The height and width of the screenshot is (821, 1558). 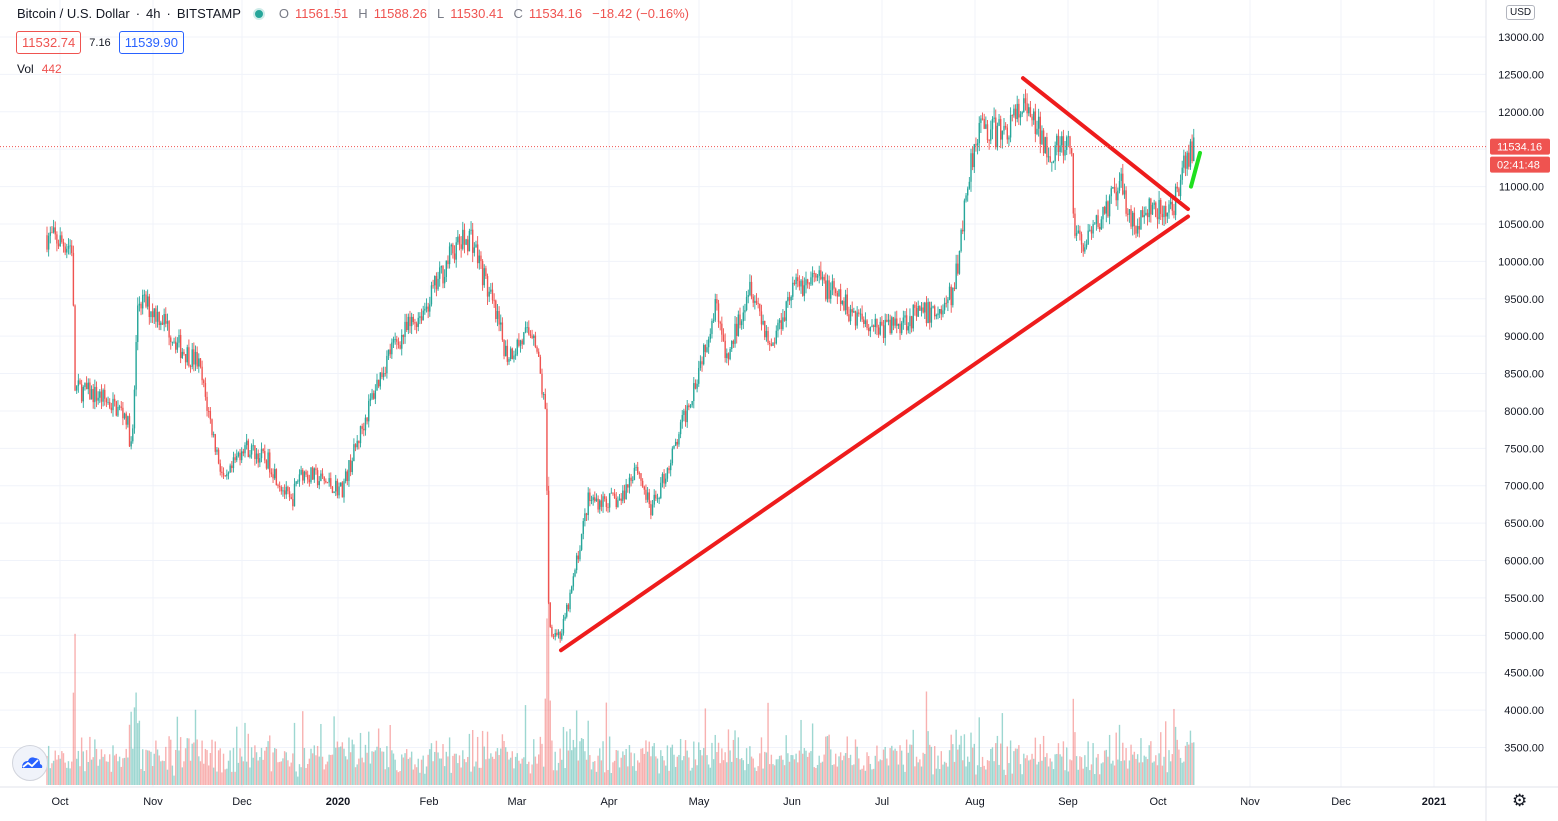 What do you see at coordinates (792, 802) in the screenshot?
I see `time-tick-label: Jun` at bounding box center [792, 802].